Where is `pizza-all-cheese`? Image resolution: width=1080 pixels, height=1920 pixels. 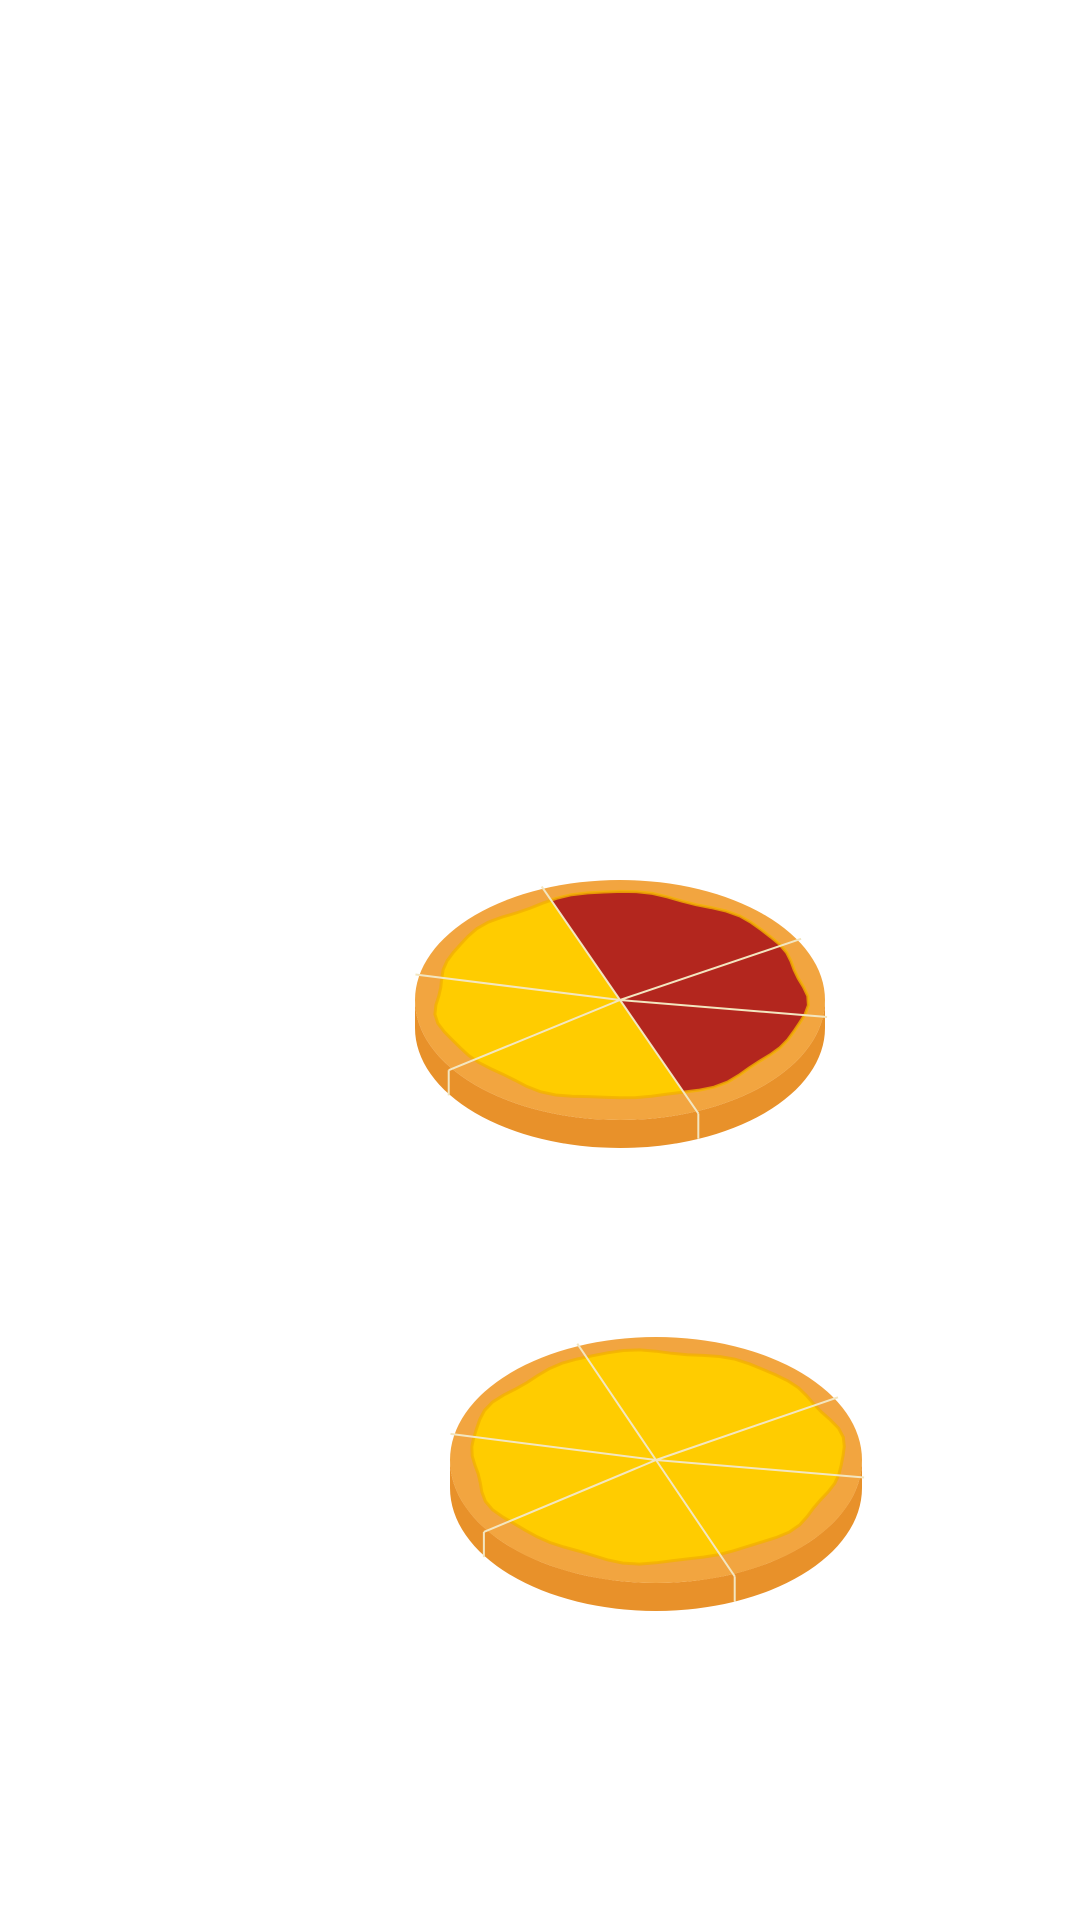
pizza-all-cheese is located at coordinates (658, 1461).